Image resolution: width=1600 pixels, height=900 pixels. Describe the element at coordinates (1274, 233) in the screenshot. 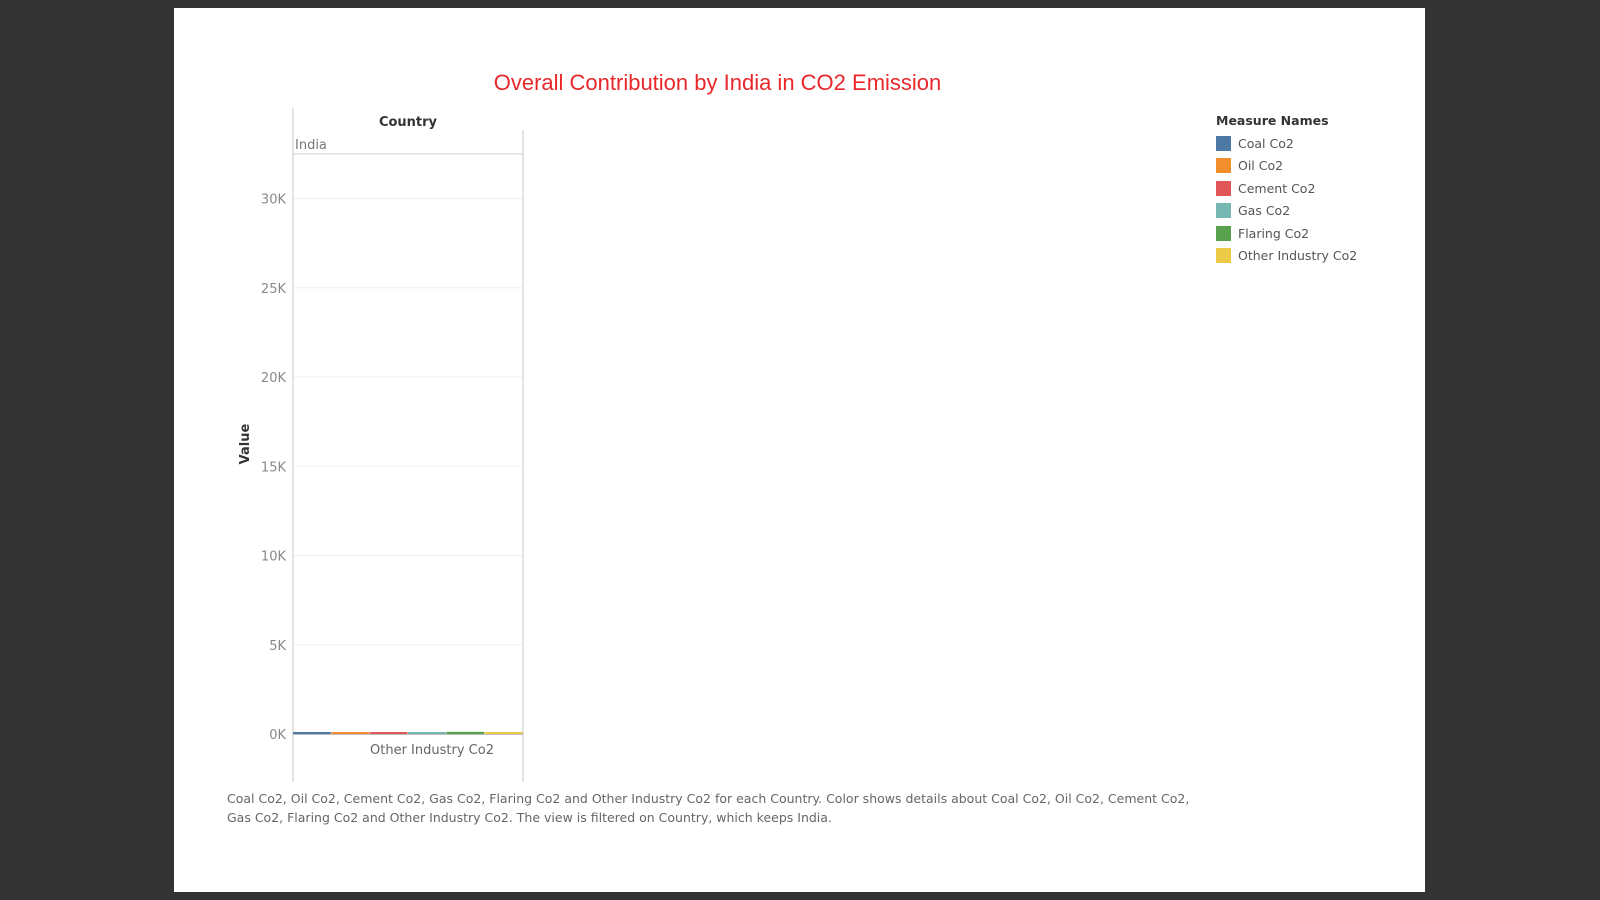

I see `legend-label: Flaring Co2` at that location.